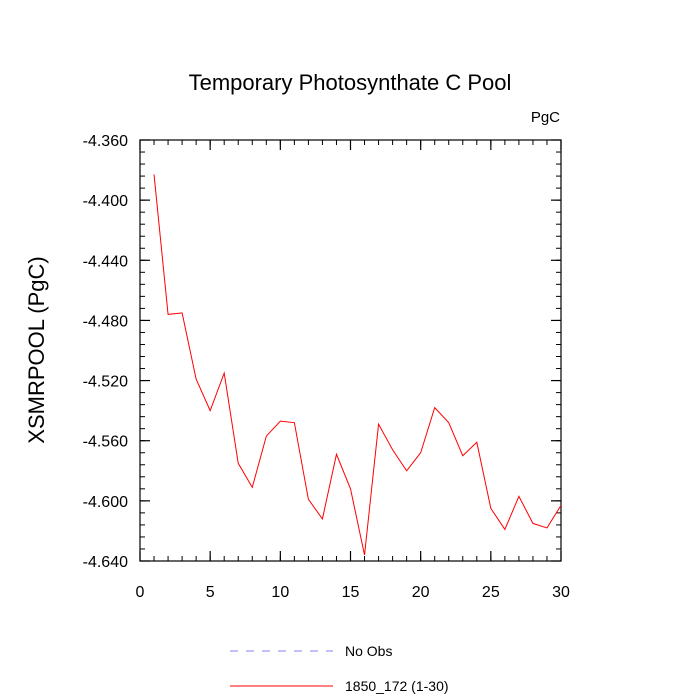 This screenshot has height=700, width=700. Describe the element at coordinates (105, 321) in the screenshot. I see `y-tick-label: -4.480` at that location.